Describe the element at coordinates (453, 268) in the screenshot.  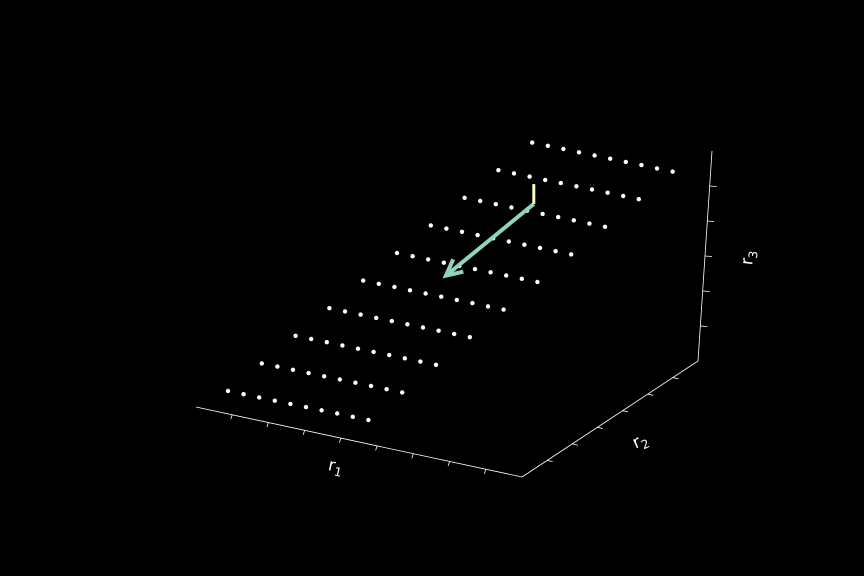
I see `vector-1-arrowhead` at that location.